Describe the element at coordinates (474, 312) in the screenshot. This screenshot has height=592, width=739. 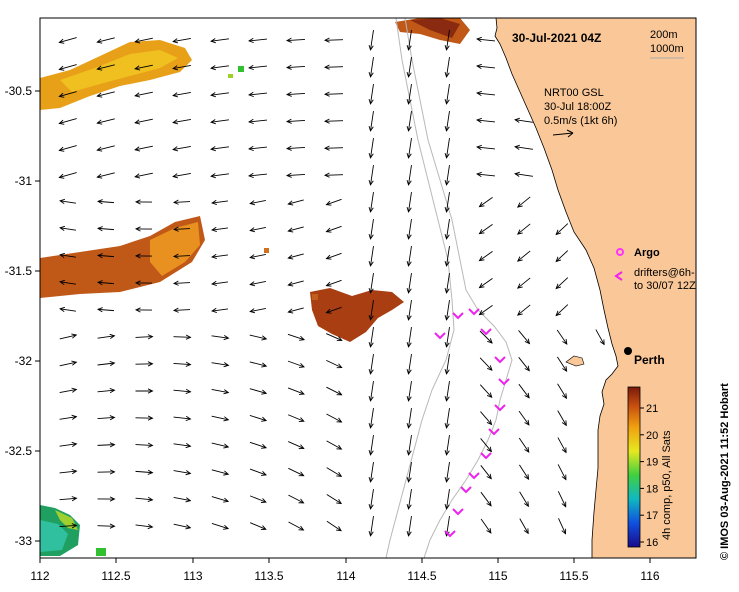
I see `drifter-chevron` at that location.